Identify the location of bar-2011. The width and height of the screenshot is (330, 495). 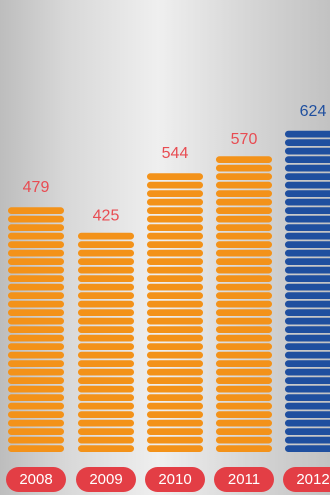
(244, 304).